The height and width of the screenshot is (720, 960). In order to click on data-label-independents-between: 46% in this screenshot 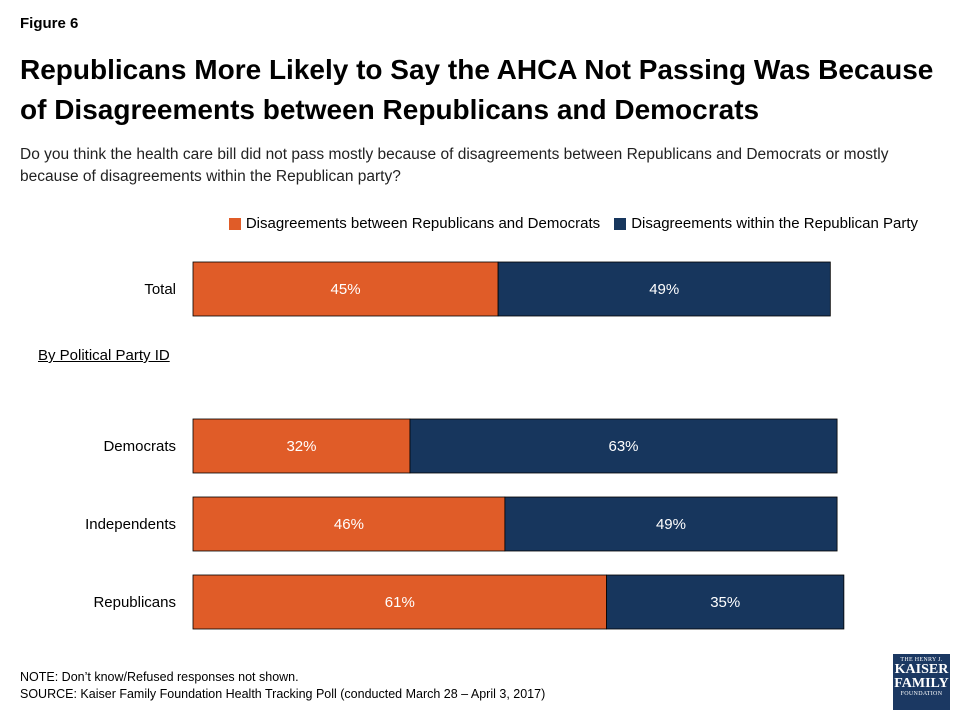, I will do `click(349, 524)`.